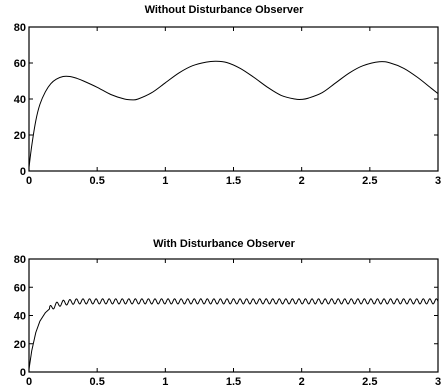  Describe the element at coordinates (438, 181) in the screenshot. I see `x-tick-label-without-observer: 3` at that location.